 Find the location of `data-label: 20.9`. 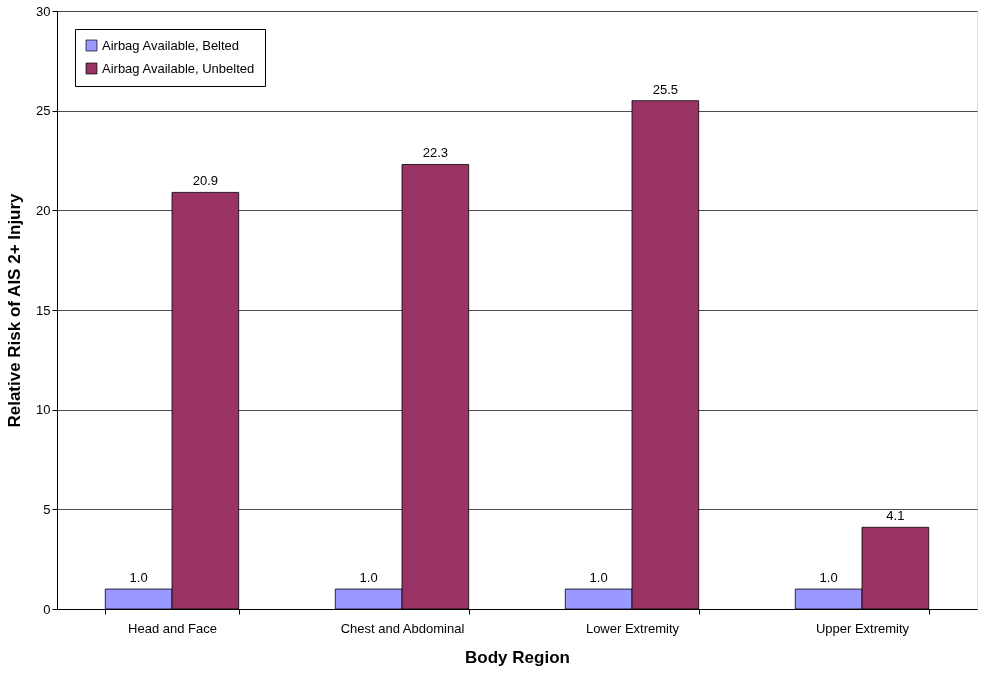

data-label: 20.9 is located at coordinates (205, 181).